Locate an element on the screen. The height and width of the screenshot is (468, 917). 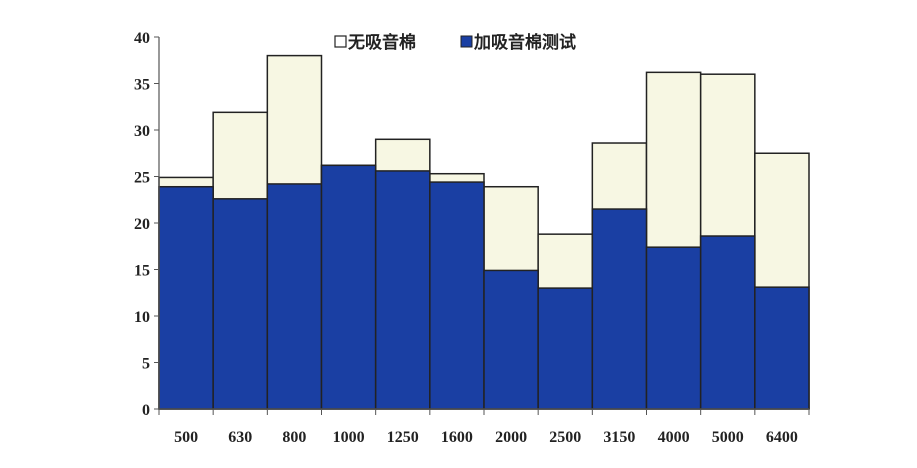
y-tick-label: 25 is located at coordinates (142, 178).